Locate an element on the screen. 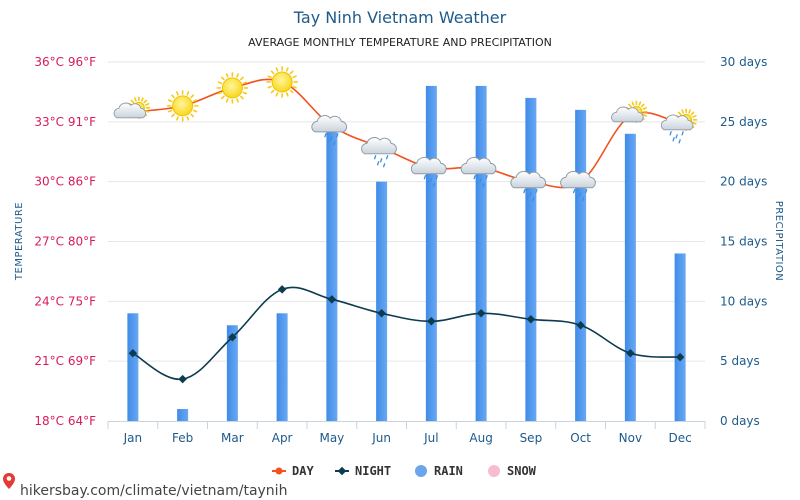  x-tick-label: May is located at coordinates (331, 438).